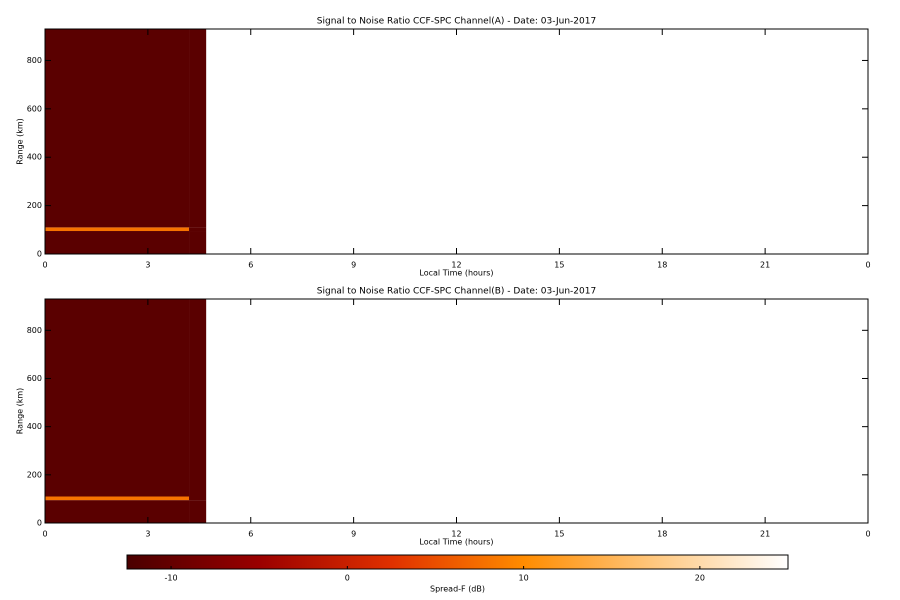 The height and width of the screenshot is (600, 900). I want to click on colorbar-tick-label: -10, so click(171, 578).